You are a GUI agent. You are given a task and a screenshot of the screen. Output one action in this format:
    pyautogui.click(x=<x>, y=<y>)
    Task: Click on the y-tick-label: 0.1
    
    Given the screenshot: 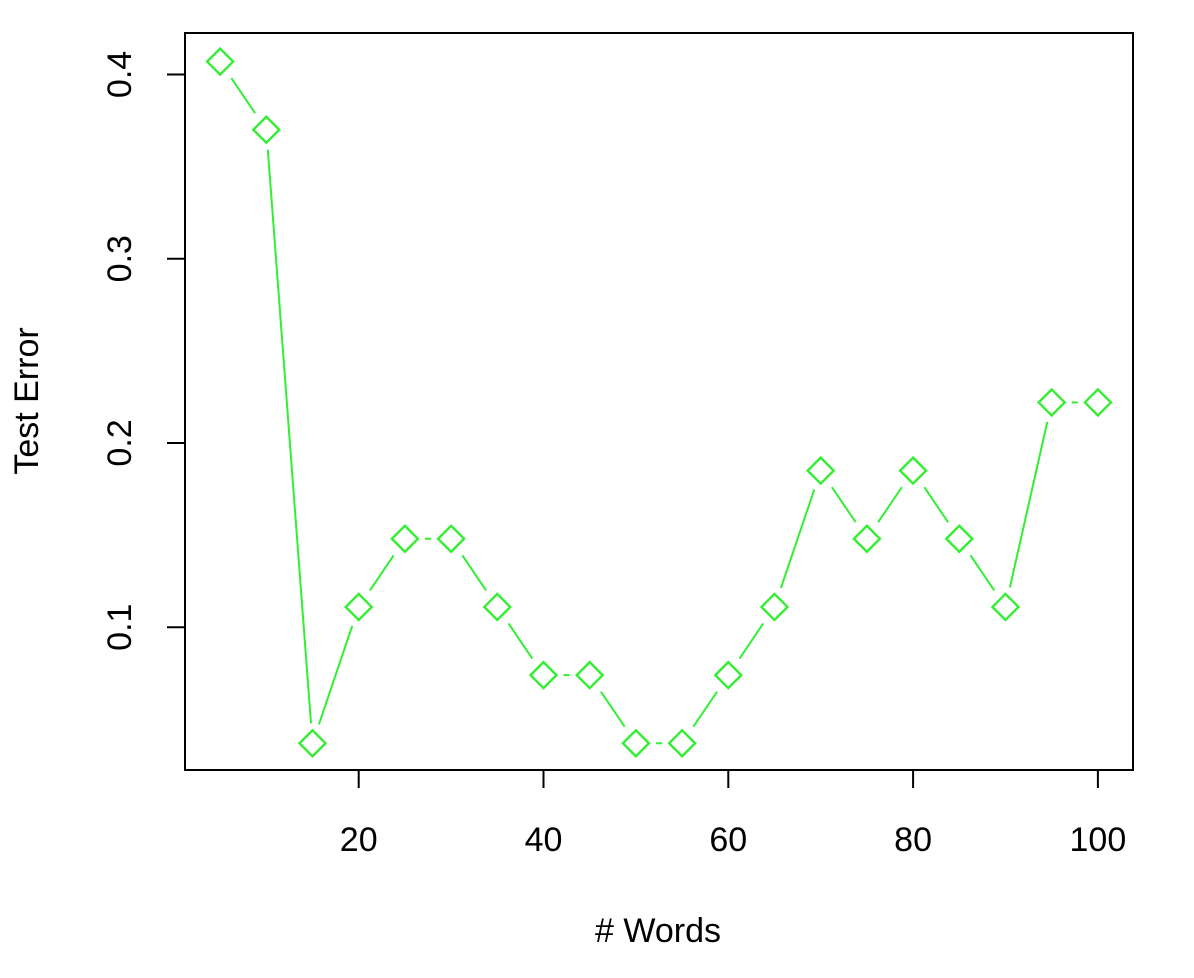 What is the action you would take?
    pyautogui.click(x=120, y=627)
    